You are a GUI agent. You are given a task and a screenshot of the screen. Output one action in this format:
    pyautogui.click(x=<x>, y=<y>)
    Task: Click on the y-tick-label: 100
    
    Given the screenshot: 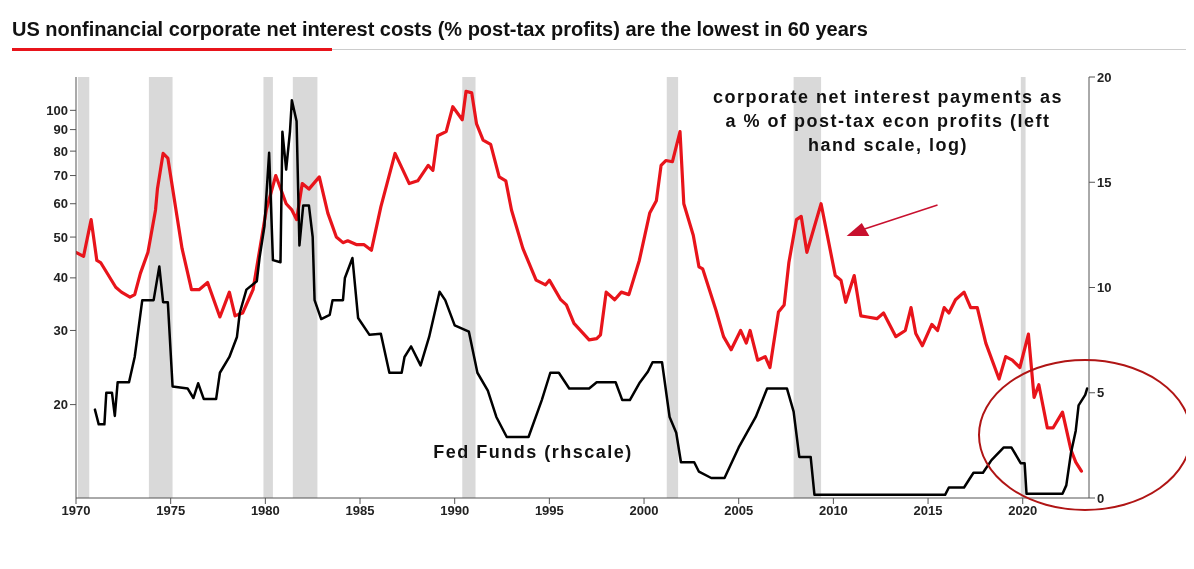 What is the action you would take?
    pyautogui.click(x=57, y=110)
    